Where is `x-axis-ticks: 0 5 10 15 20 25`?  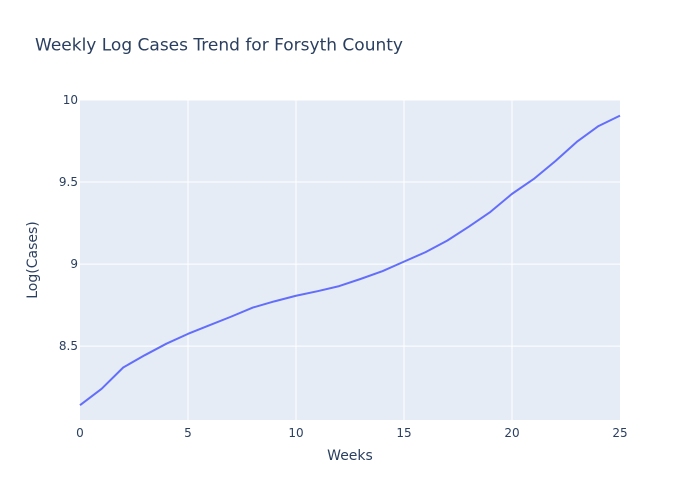
x-axis-ticks: 0 5 10 15 20 25 is located at coordinates (351, 433).